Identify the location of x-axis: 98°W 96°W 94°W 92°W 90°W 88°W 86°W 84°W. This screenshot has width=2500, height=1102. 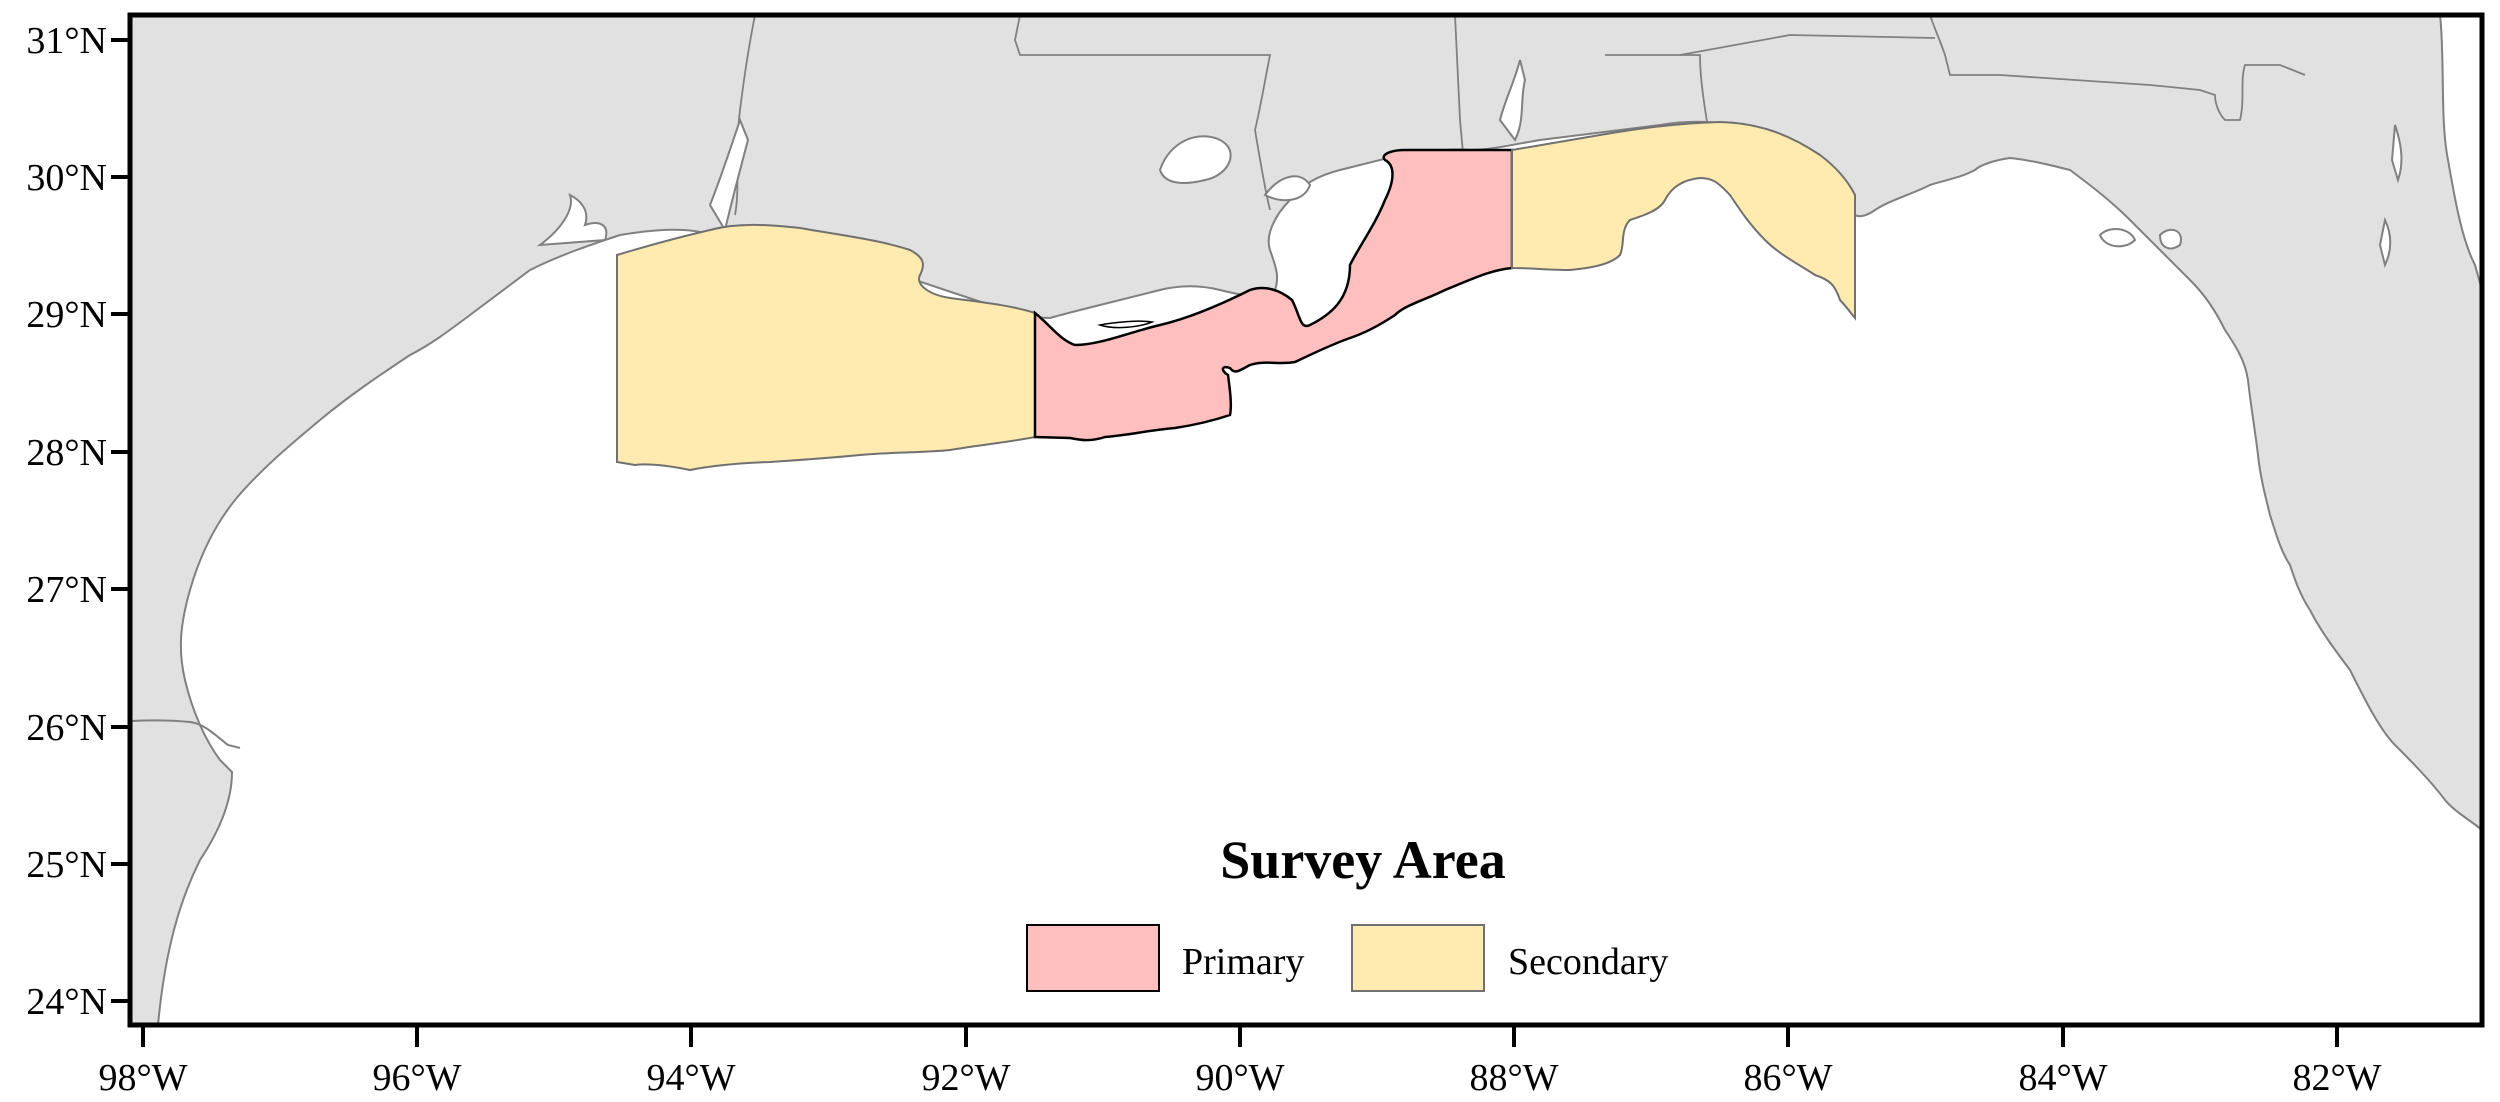
(1240, 1062).